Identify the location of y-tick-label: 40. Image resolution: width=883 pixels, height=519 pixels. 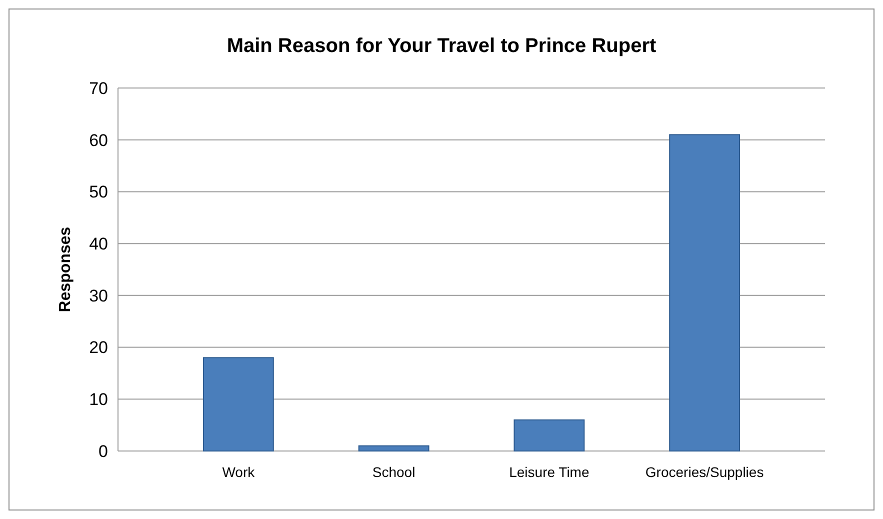
(98, 244).